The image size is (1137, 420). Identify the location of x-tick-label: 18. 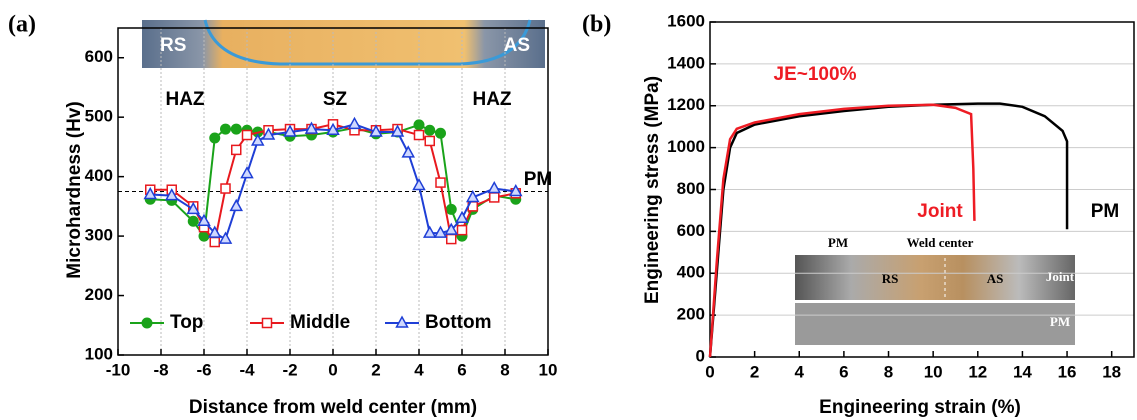
(1111, 371).